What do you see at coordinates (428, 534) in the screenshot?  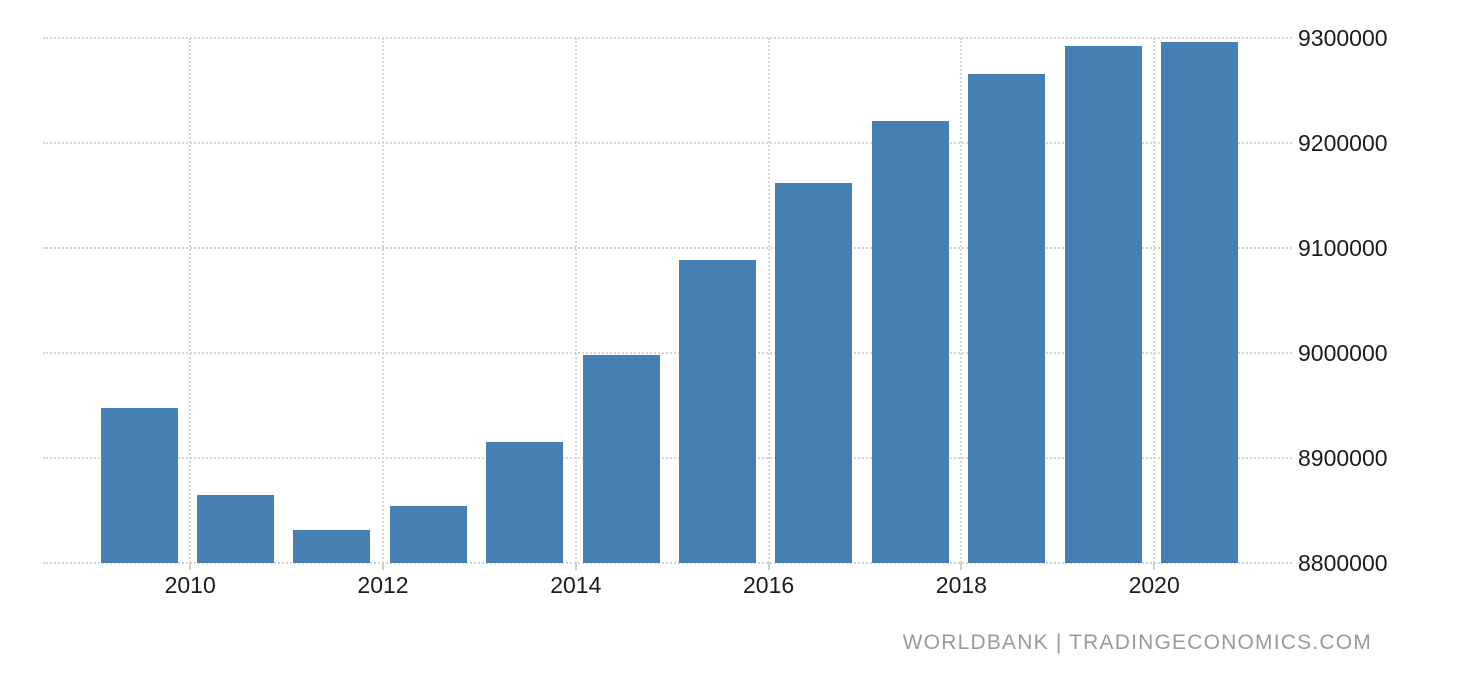 I see `bar-2012` at bounding box center [428, 534].